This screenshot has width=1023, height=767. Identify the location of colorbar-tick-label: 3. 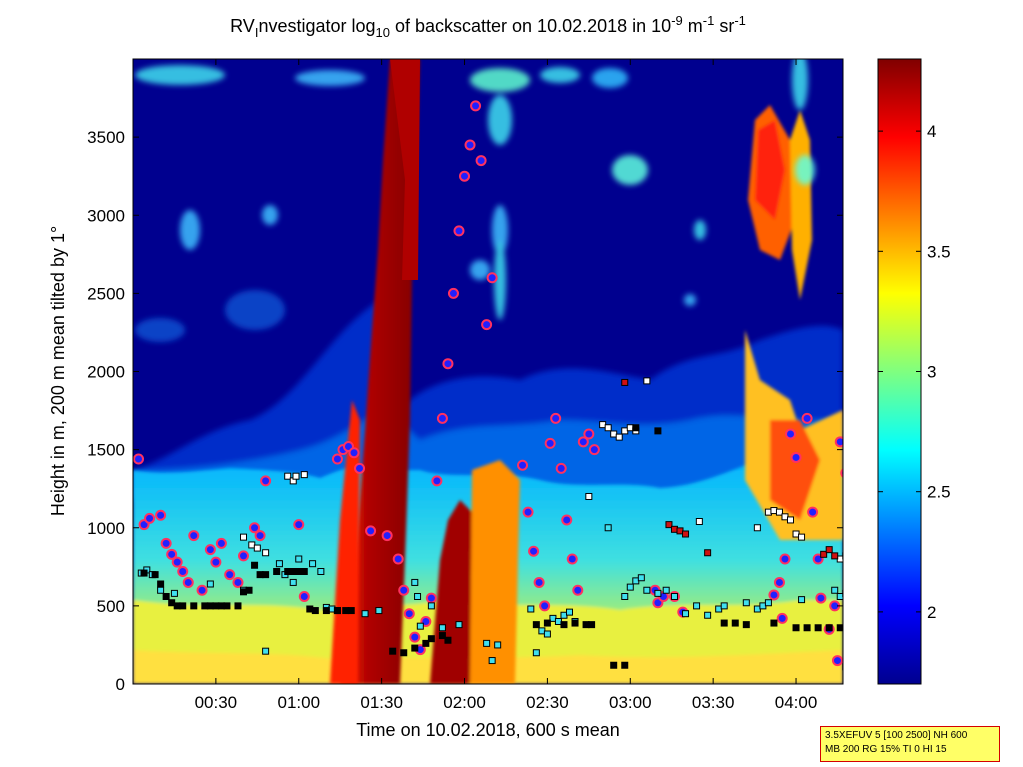
(931, 372).